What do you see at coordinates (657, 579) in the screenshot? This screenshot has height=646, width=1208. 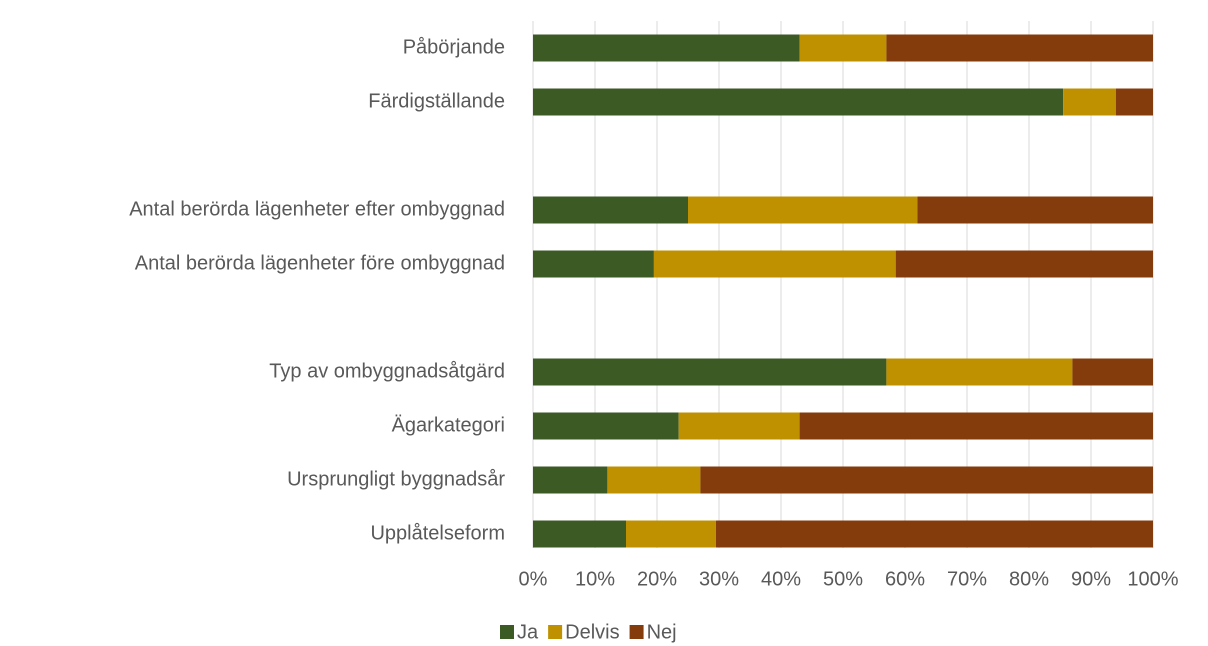 I see `x-tick-label: 20%` at bounding box center [657, 579].